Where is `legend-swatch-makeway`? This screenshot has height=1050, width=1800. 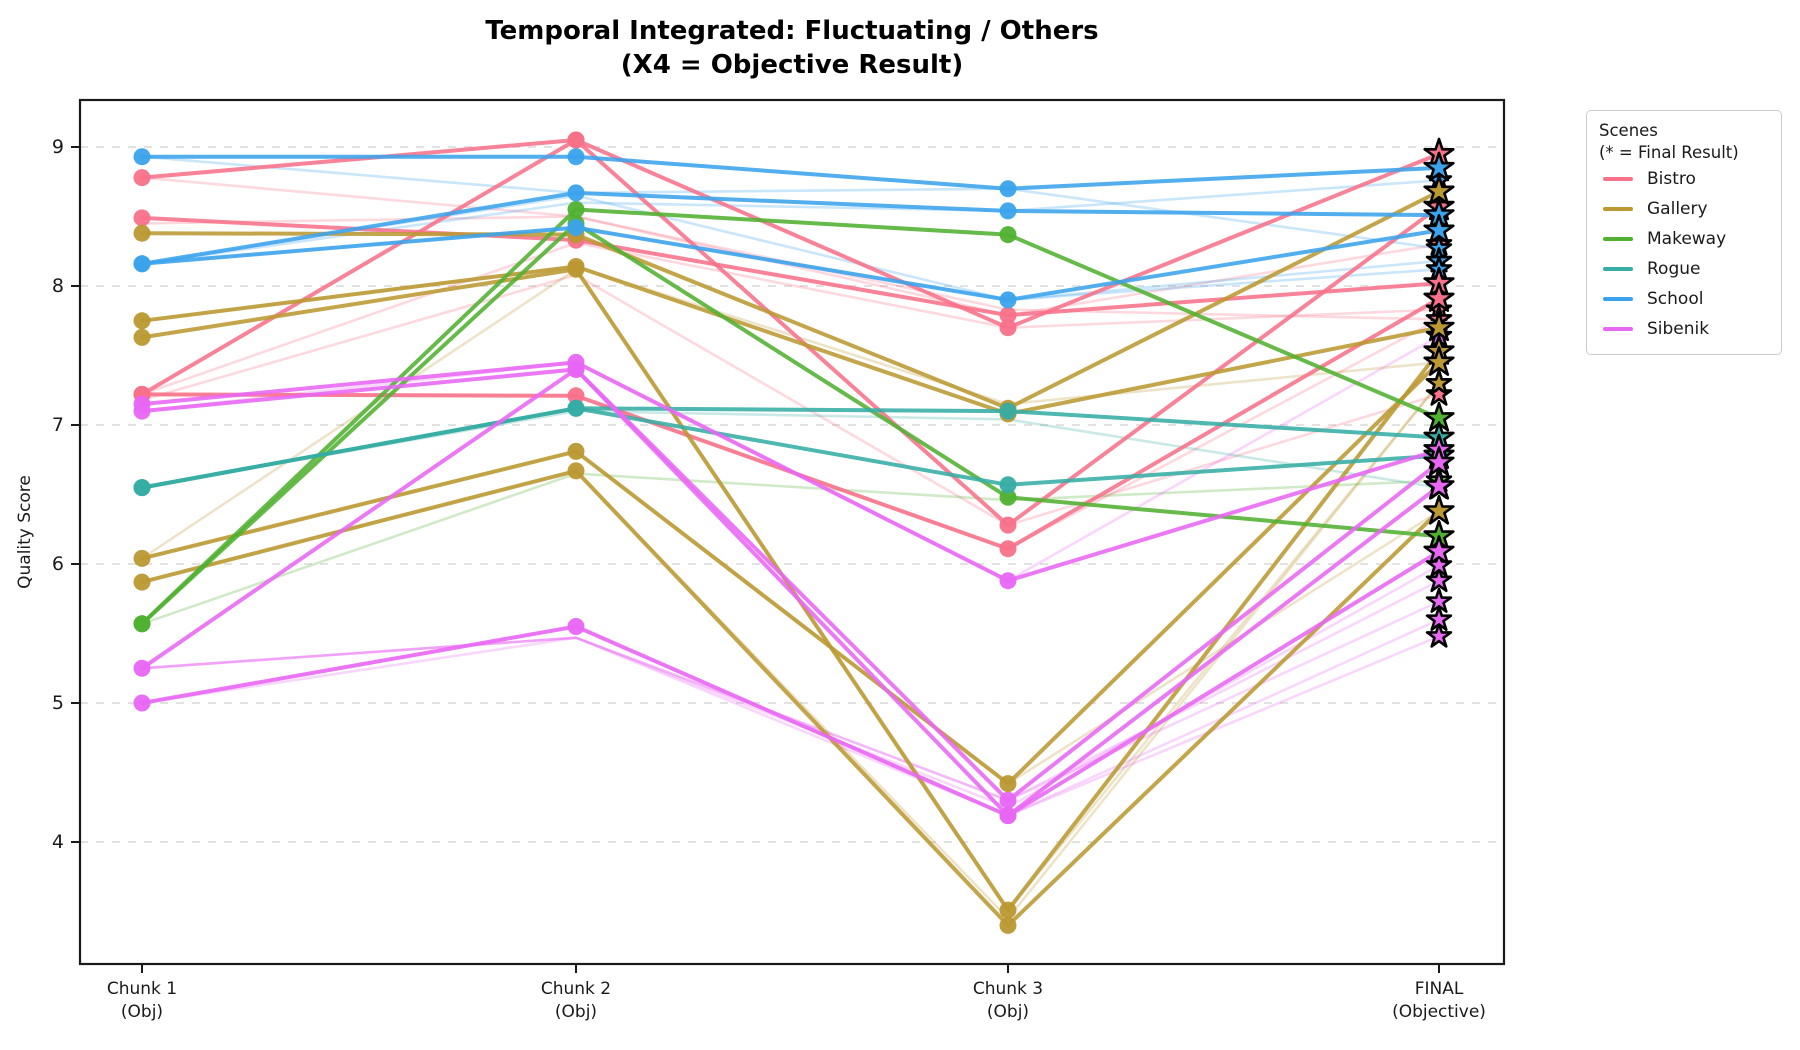 legend-swatch-makeway is located at coordinates (1618, 239).